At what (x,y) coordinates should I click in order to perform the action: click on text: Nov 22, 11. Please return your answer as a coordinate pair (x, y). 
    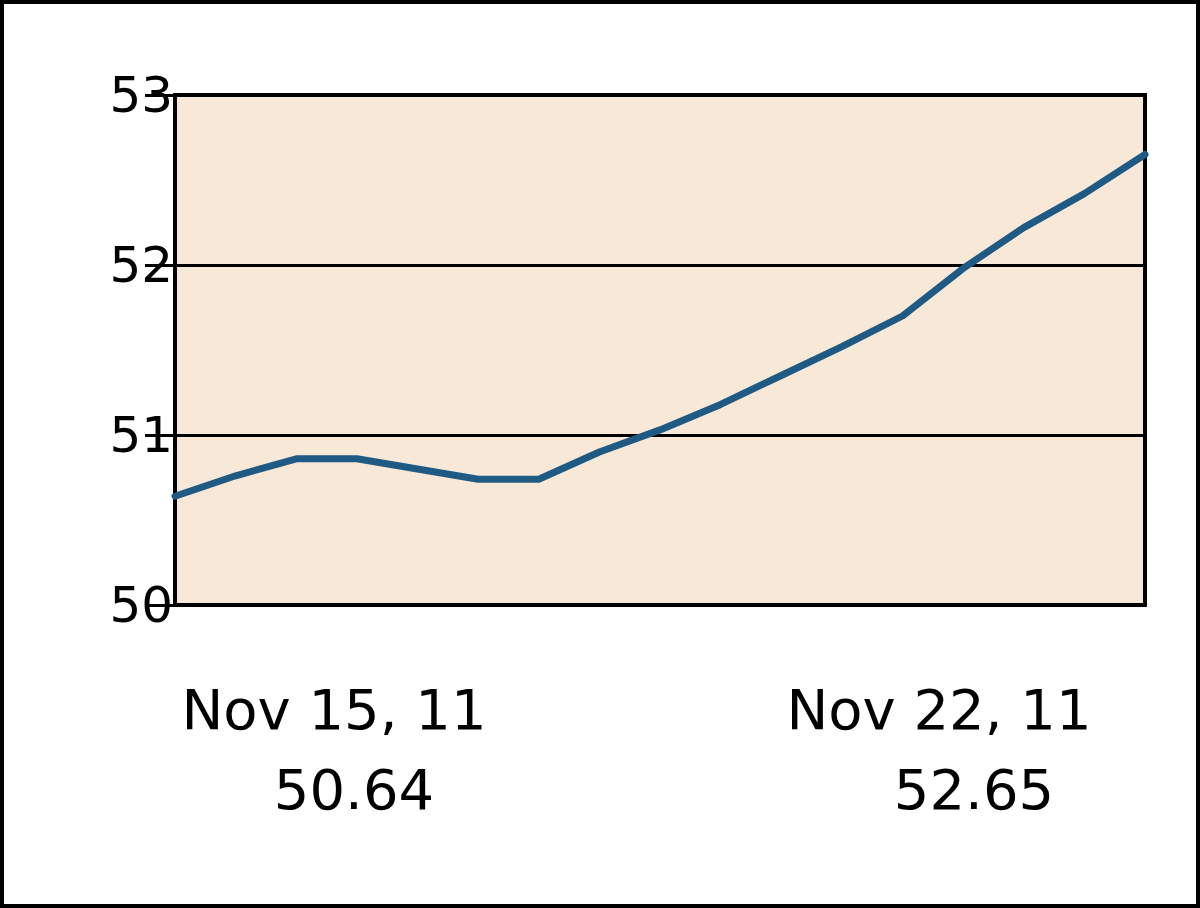
    Looking at the image, I should click on (939, 709).